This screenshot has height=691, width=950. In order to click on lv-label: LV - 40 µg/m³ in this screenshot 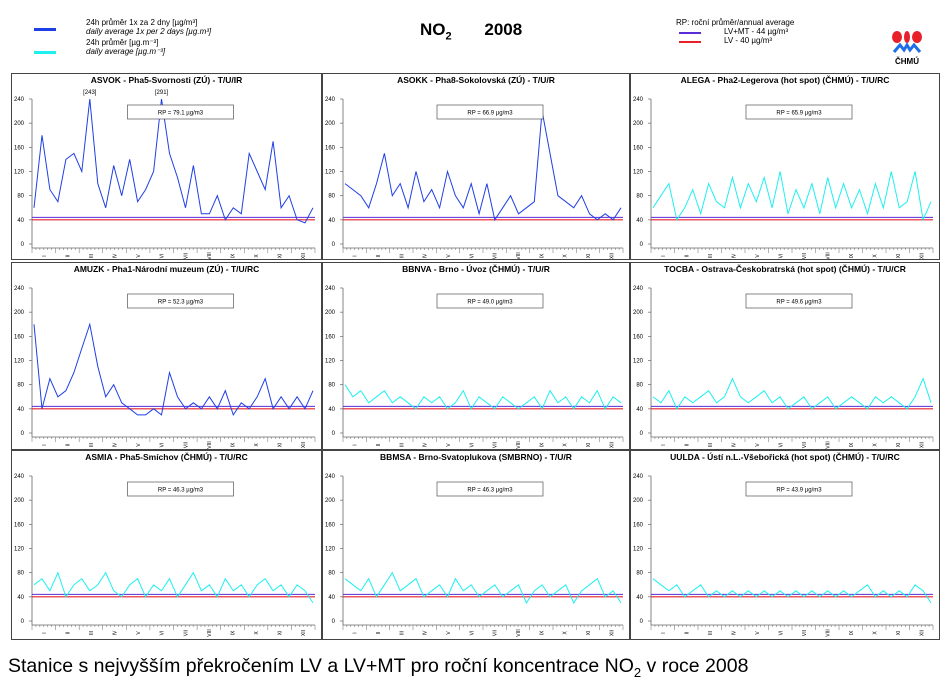, I will do `click(748, 40)`.